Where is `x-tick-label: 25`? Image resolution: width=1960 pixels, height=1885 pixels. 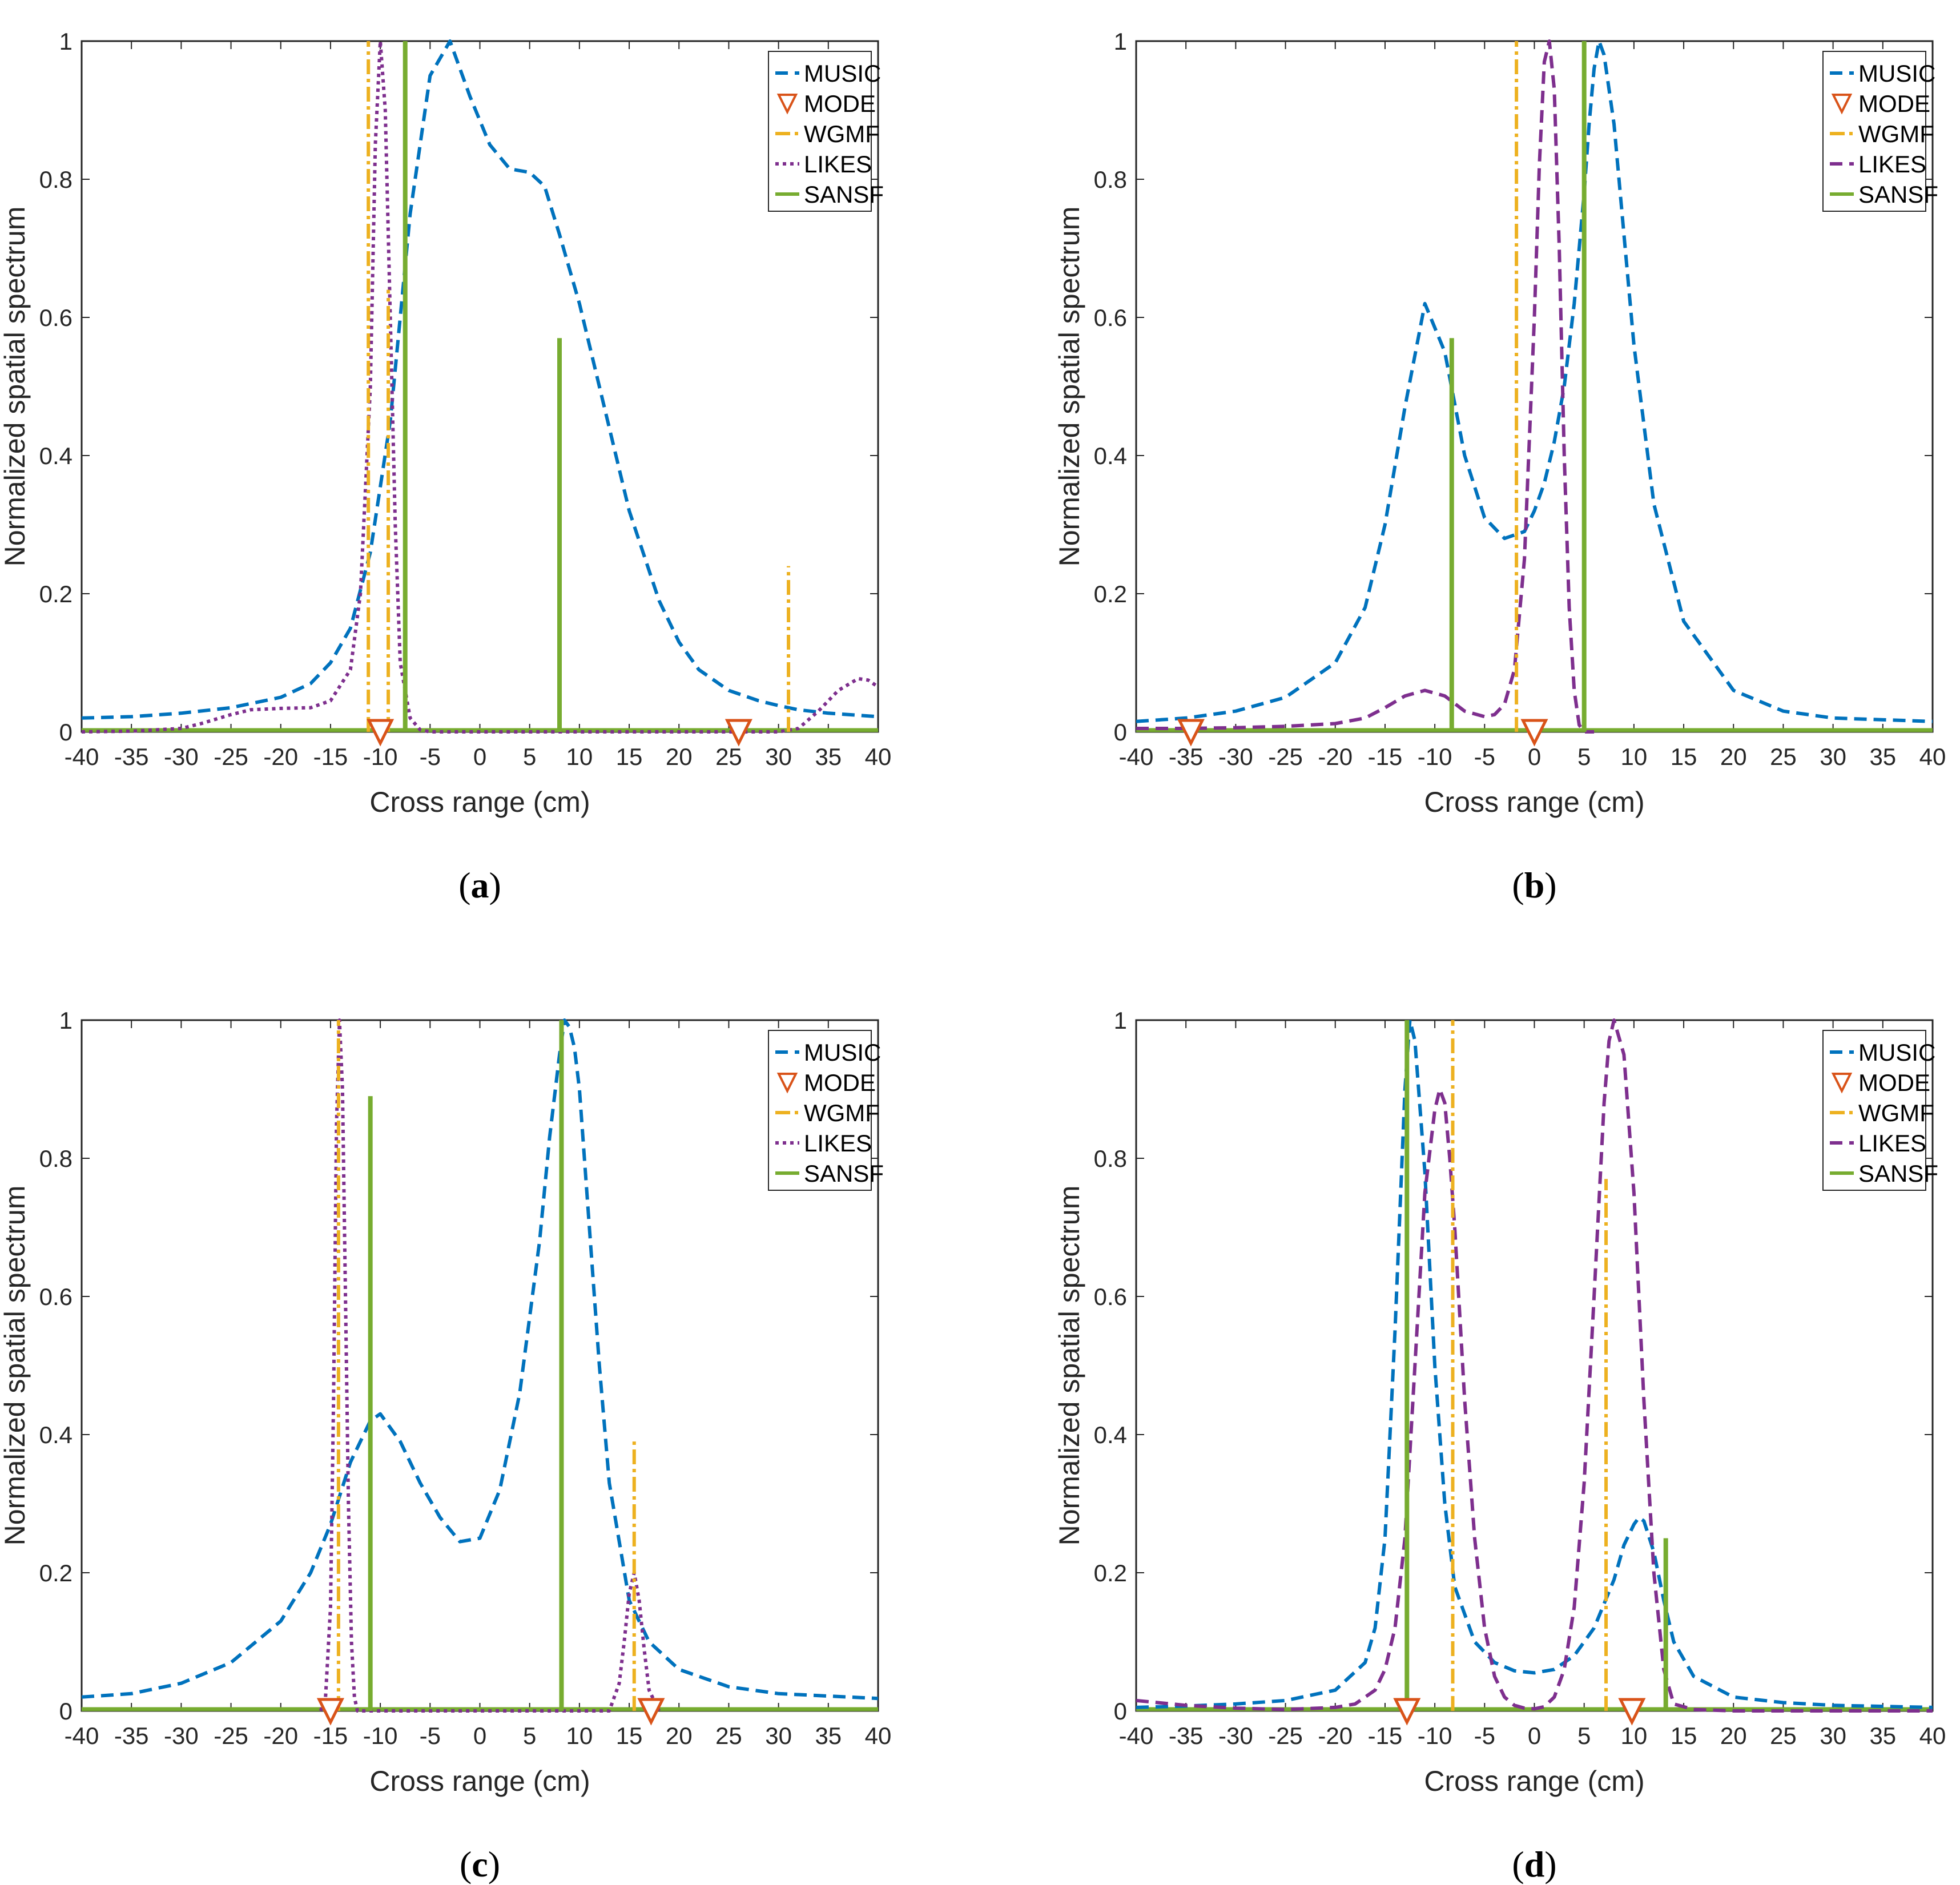
x-tick-label: 25 is located at coordinates (1783, 756).